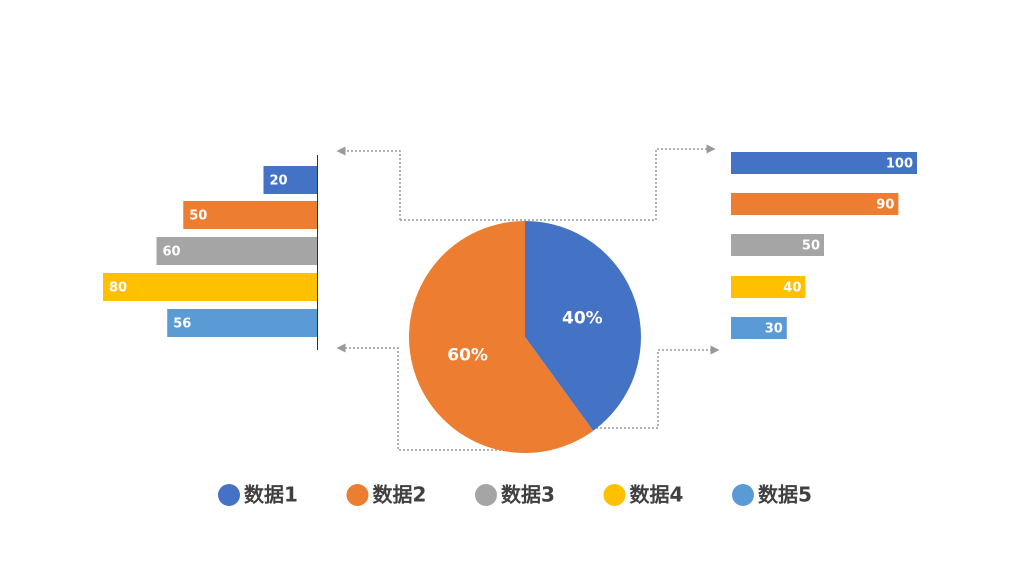  What do you see at coordinates (182, 324) in the screenshot?
I see `bar-value-label: 56` at bounding box center [182, 324].